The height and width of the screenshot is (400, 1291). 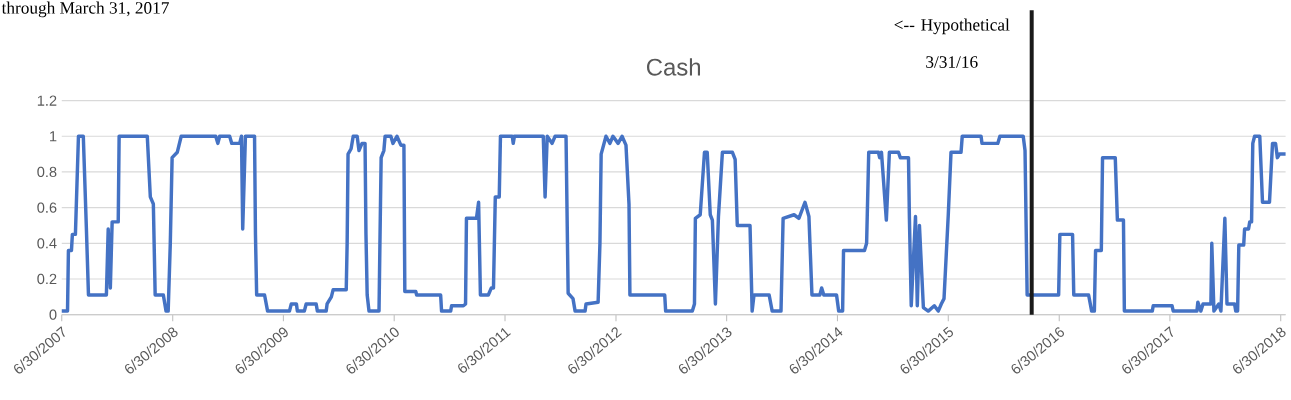 I want to click on text: <-- Hypothetical 3/31/16, so click(x=952, y=43).